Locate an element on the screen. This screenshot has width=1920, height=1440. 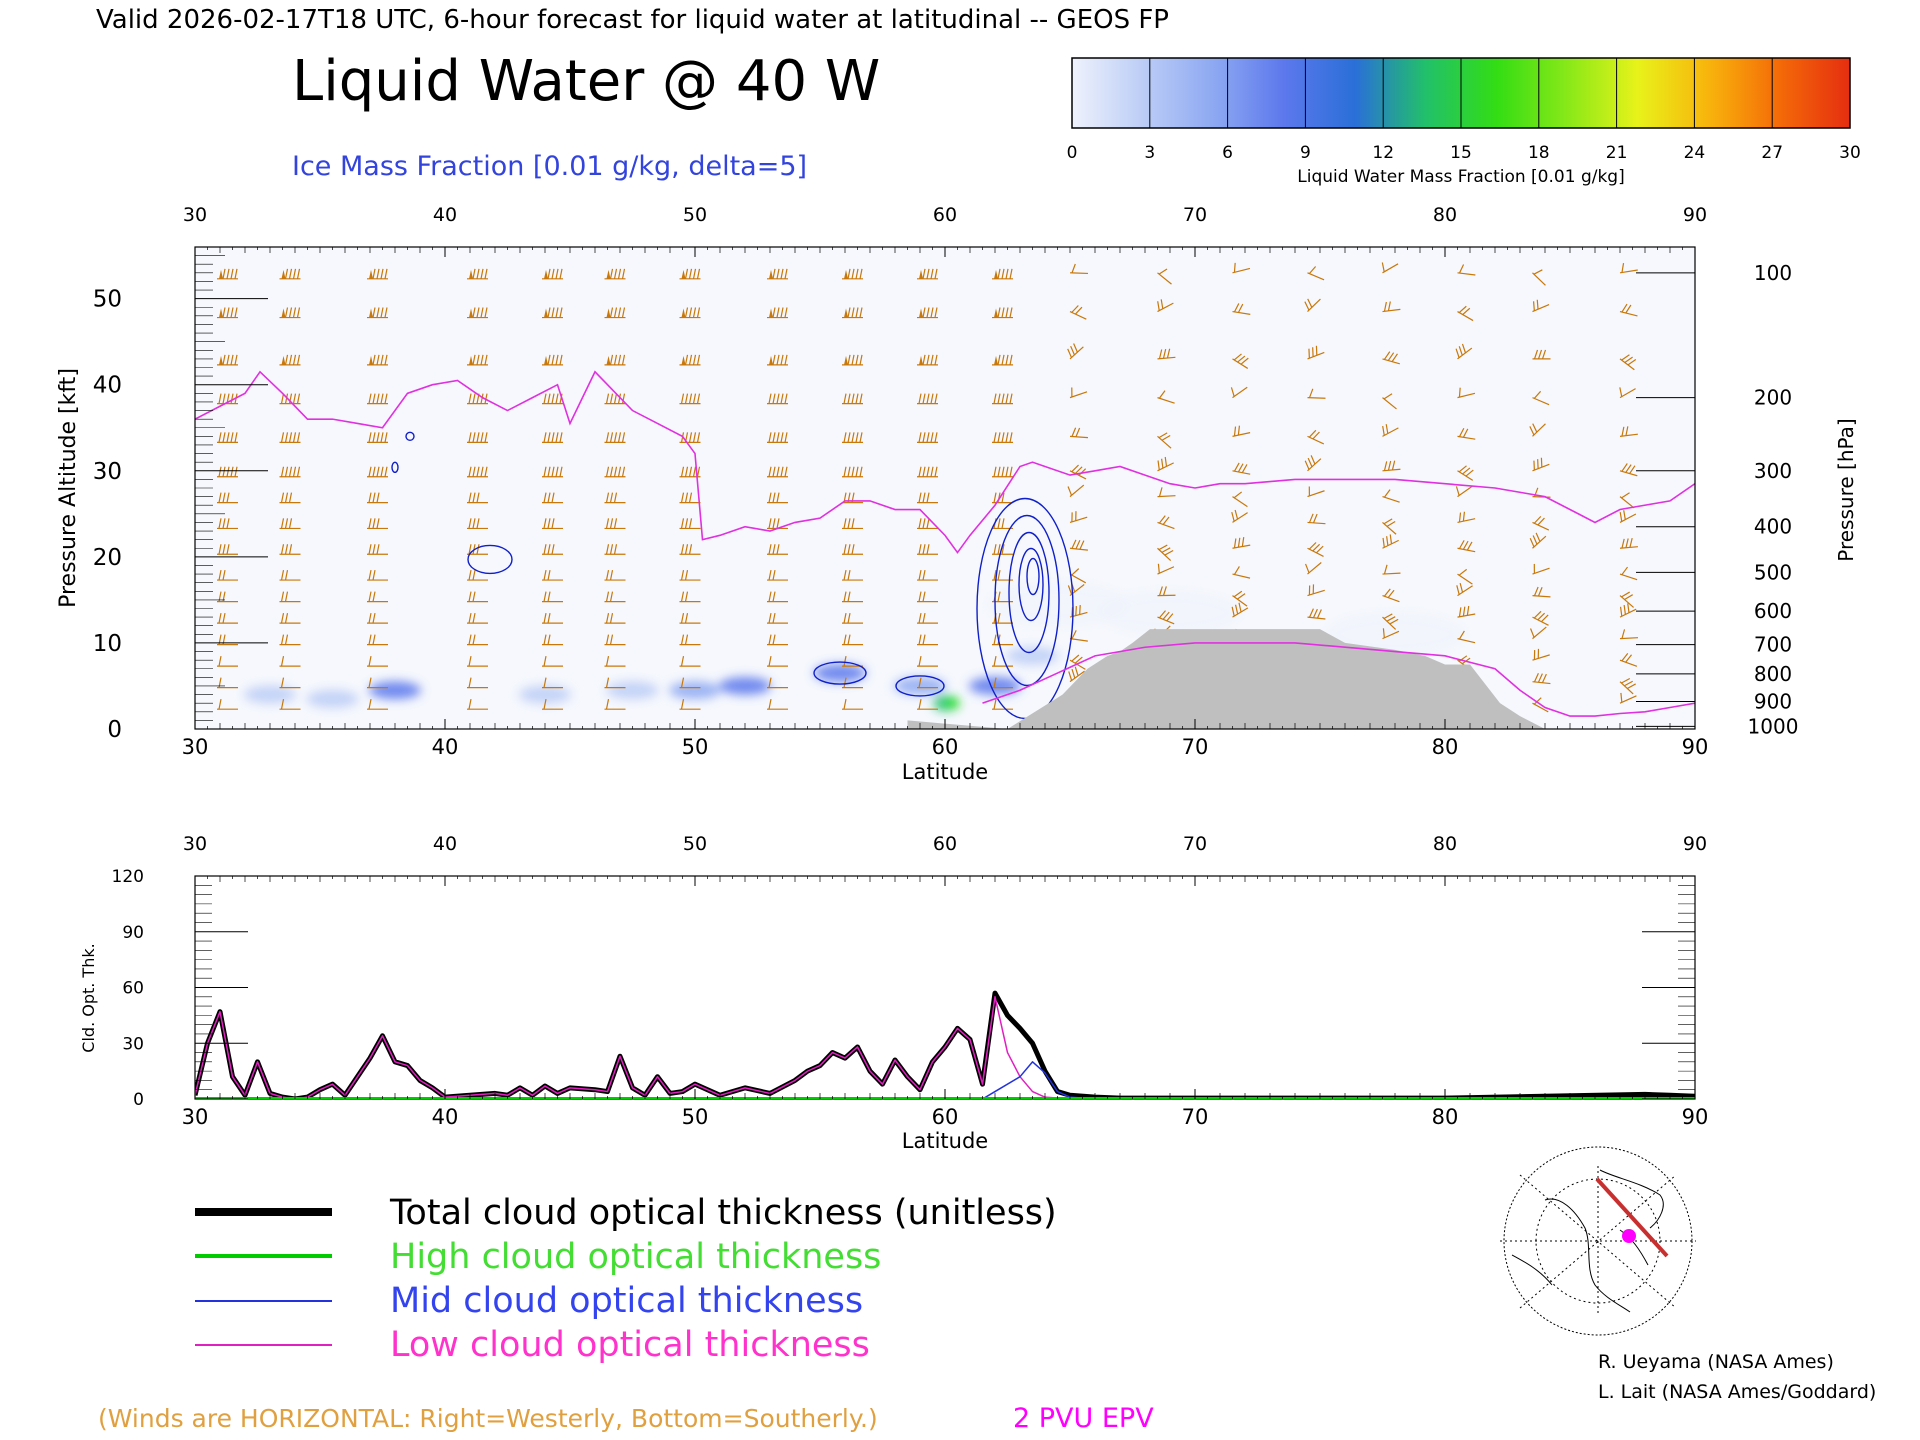
pressure-tick-label: 500 is located at coordinates (1773, 572).